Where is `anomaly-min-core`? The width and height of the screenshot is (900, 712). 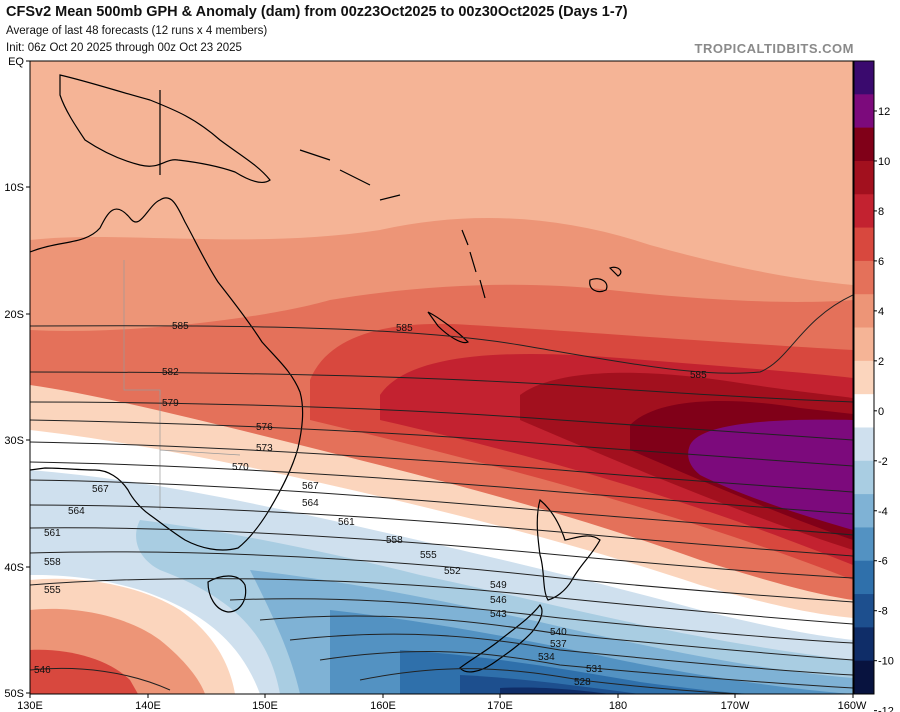
anomaly-min-core is located at coordinates (555, 690).